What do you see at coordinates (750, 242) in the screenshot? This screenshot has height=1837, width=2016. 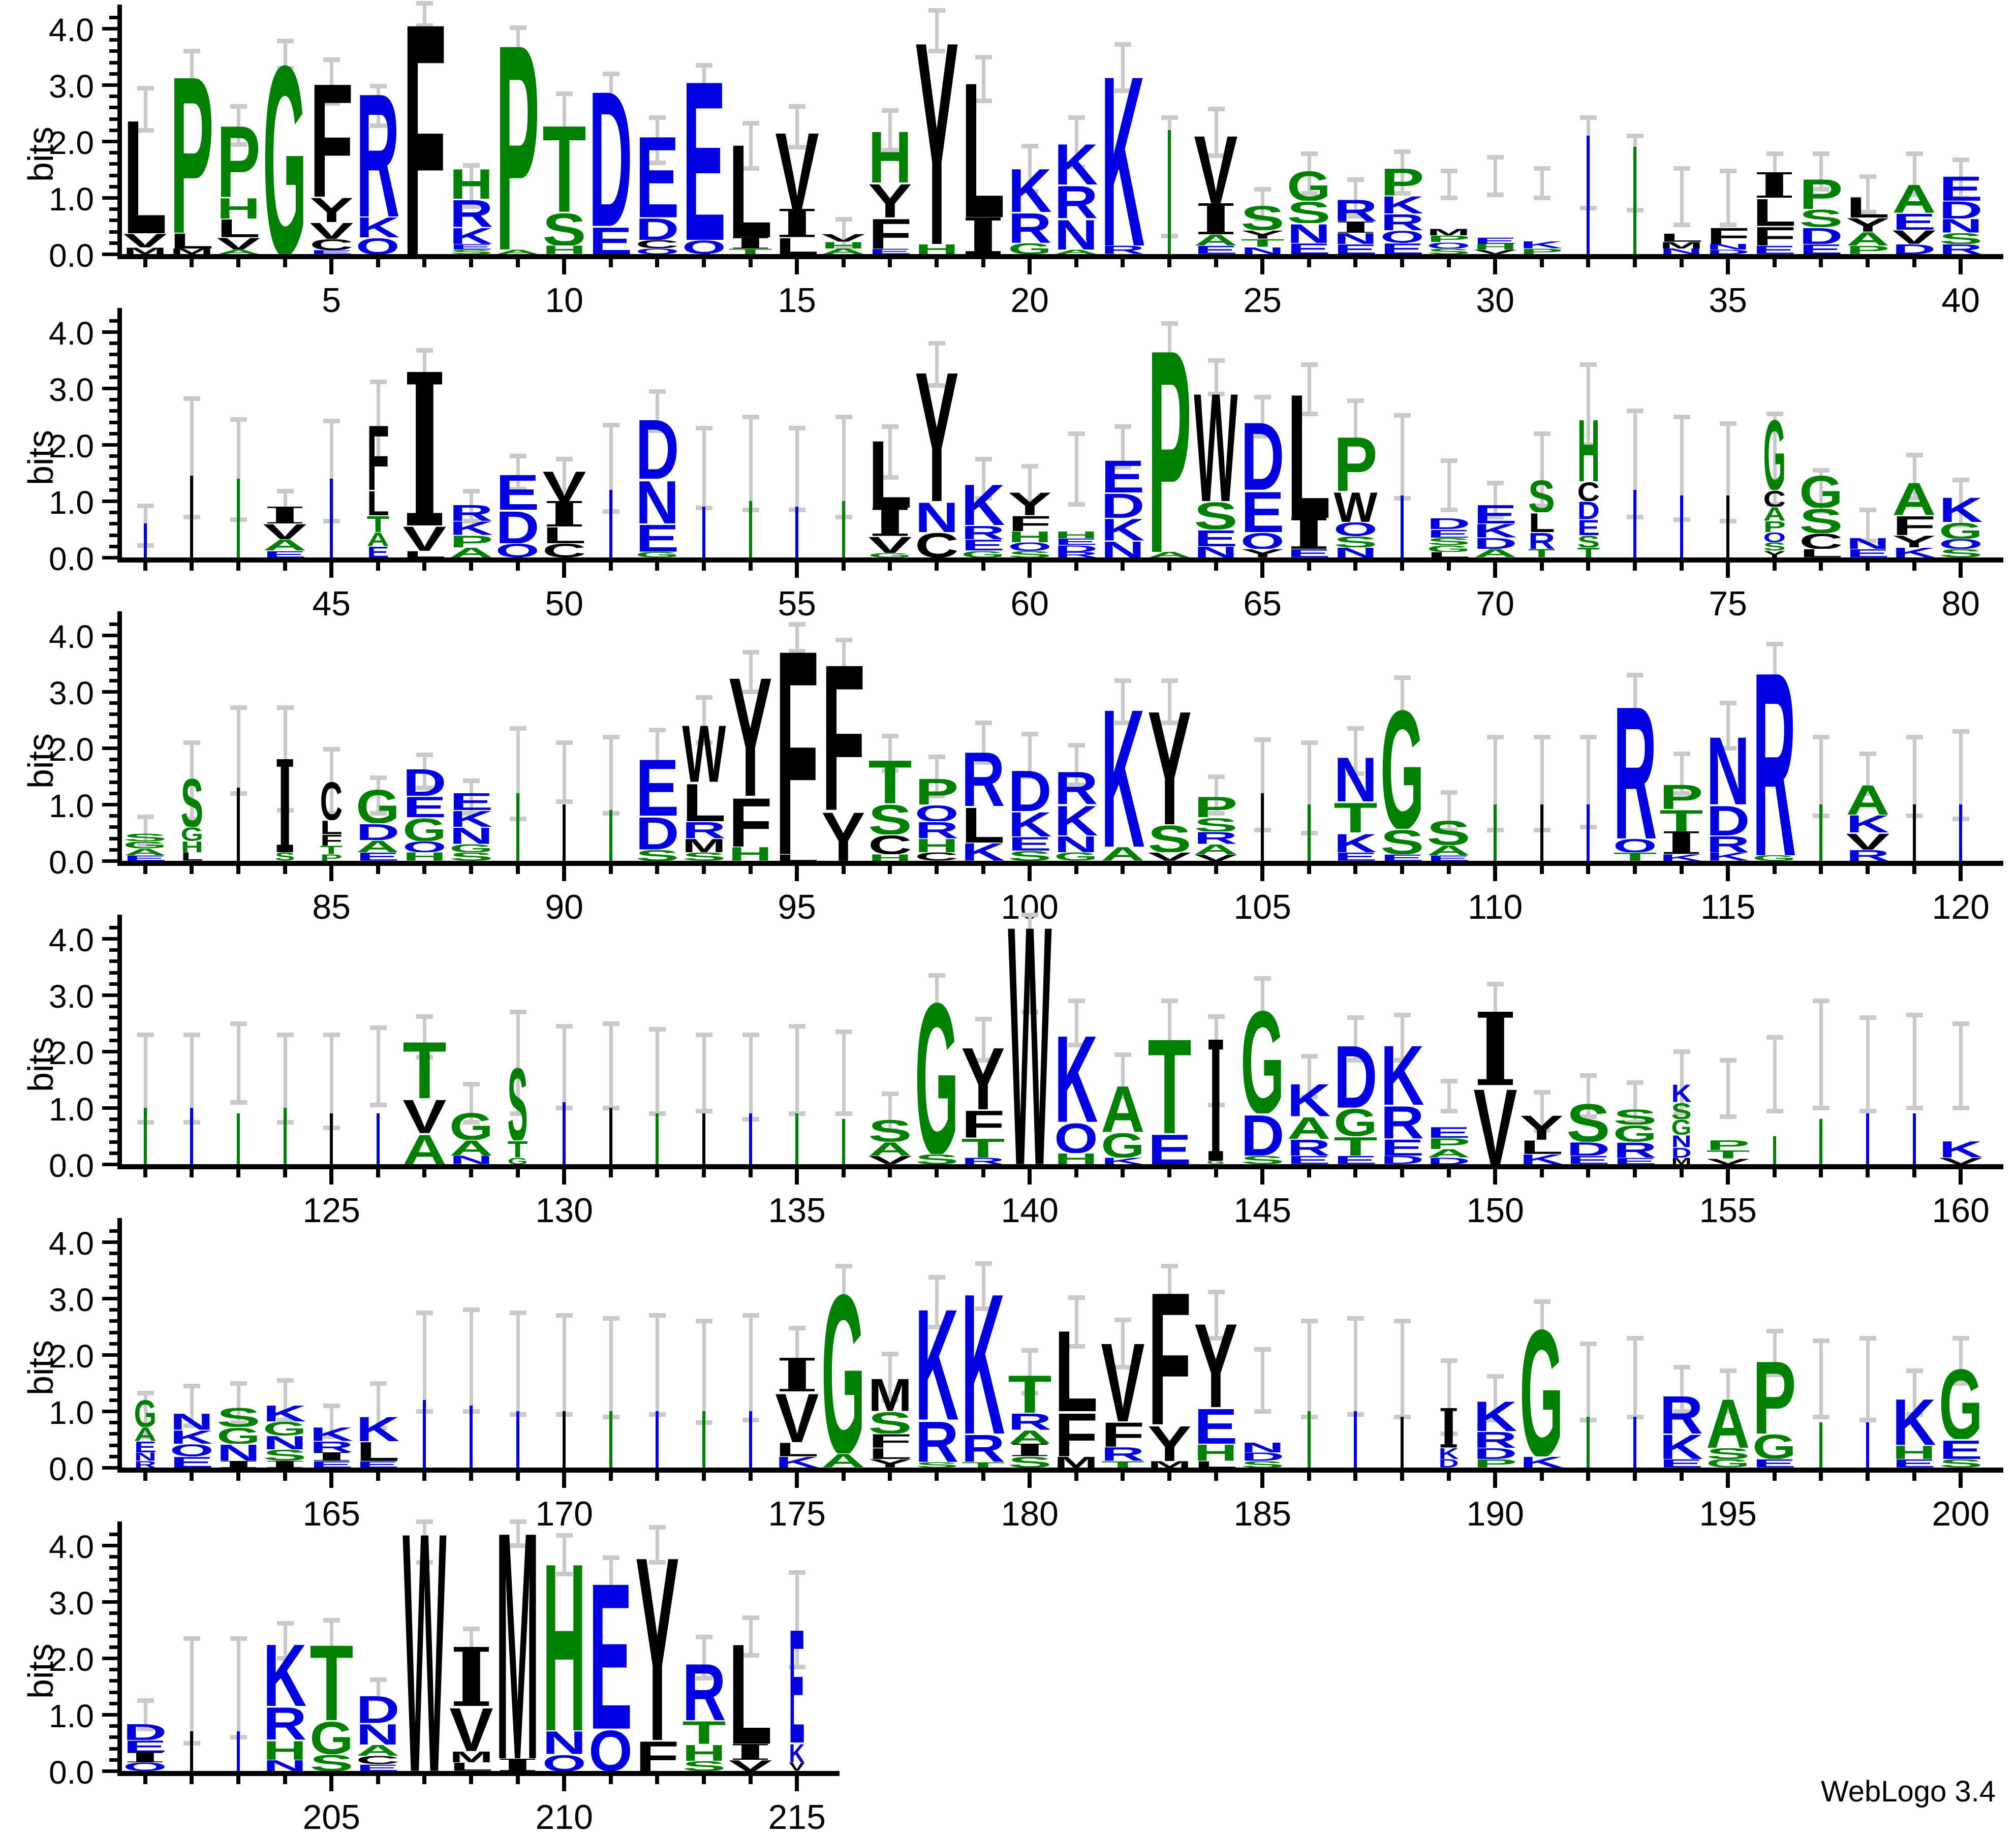 I see `logo-letter-I: I` at bounding box center [750, 242].